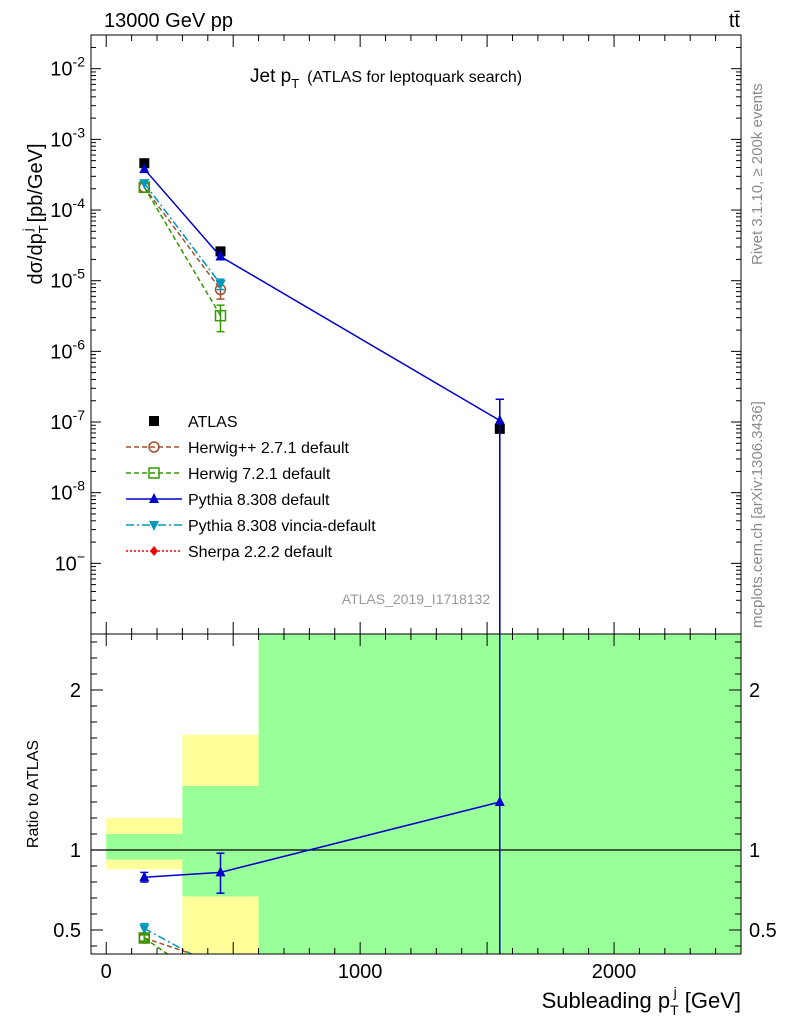 The width and height of the screenshot is (786, 1024). I want to click on legend-label: Pythia 8.308 vincia-default, so click(282, 526).